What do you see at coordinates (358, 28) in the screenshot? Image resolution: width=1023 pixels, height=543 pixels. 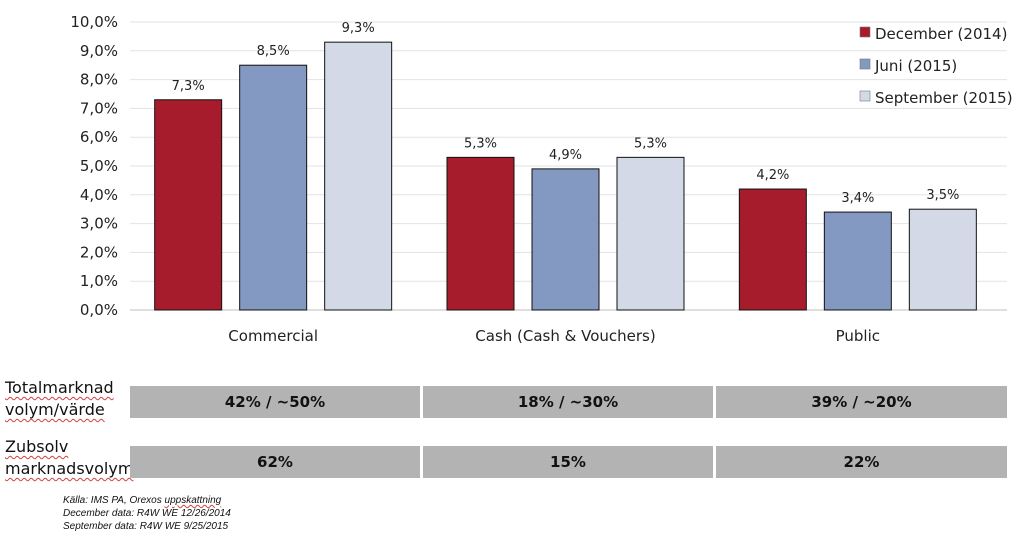 I see `data-label: 9,3%` at bounding box center [358, 28].